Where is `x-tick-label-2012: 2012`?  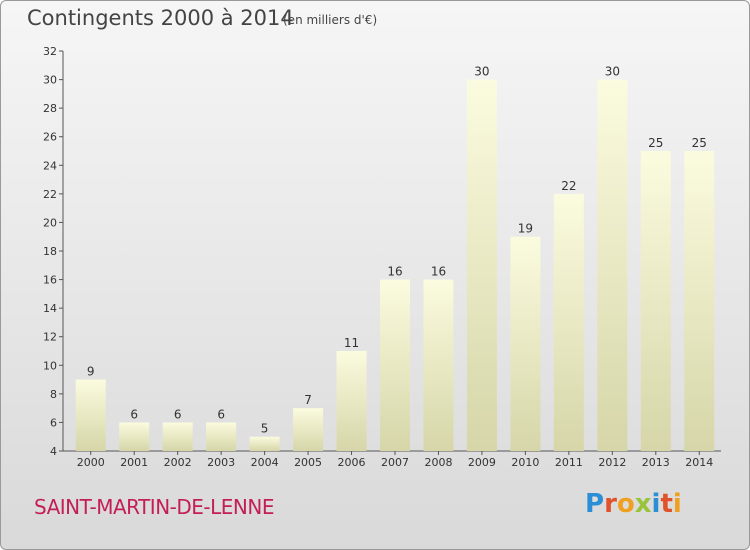 x-tick-label-2012: 2012 is located at coordinates (612, 462).